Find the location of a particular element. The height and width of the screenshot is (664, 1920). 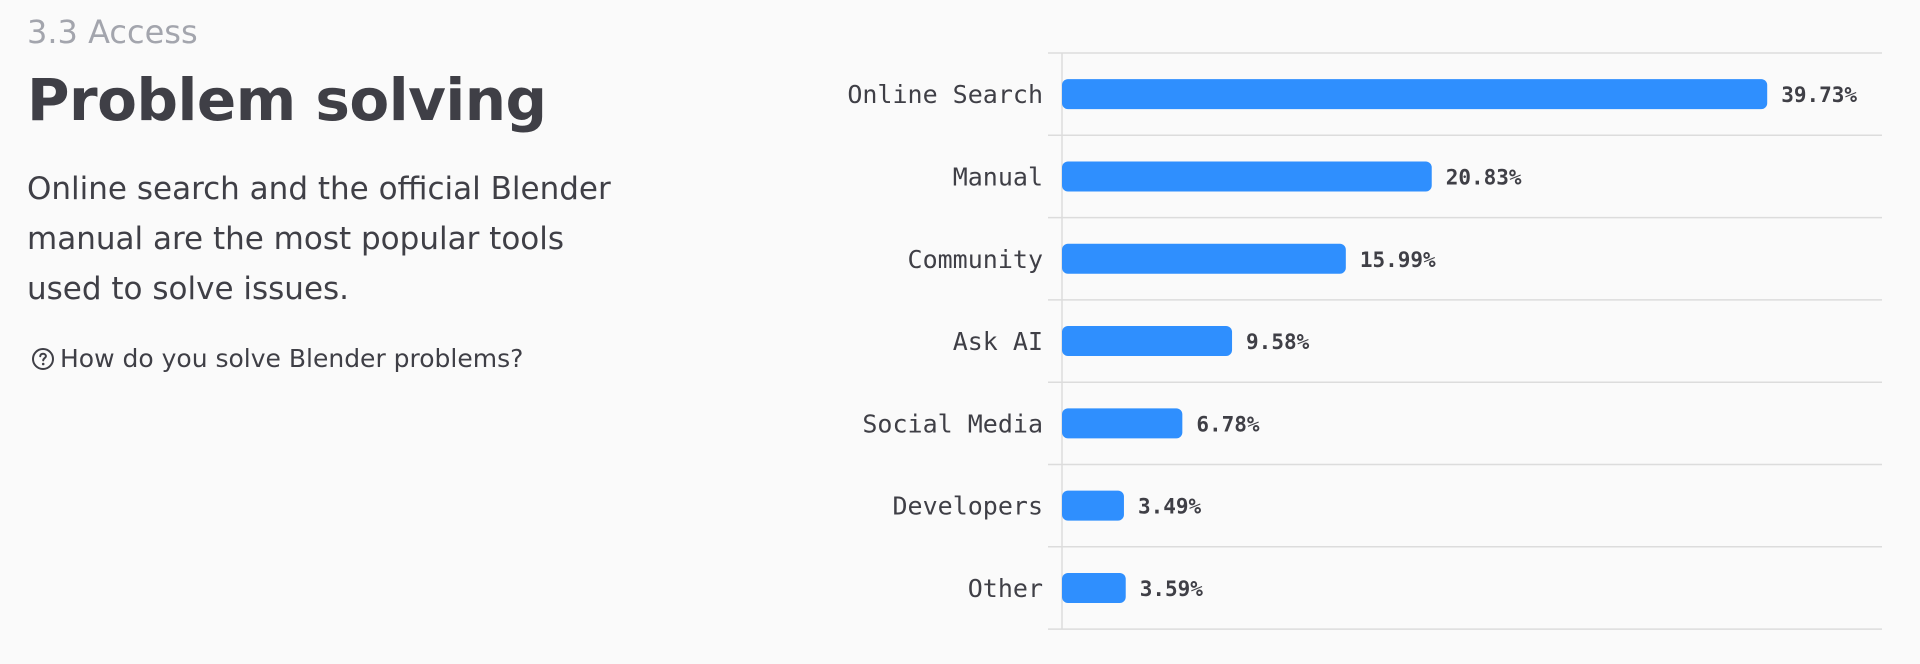

category-label: Social Media is located at coordinates (952, 423).